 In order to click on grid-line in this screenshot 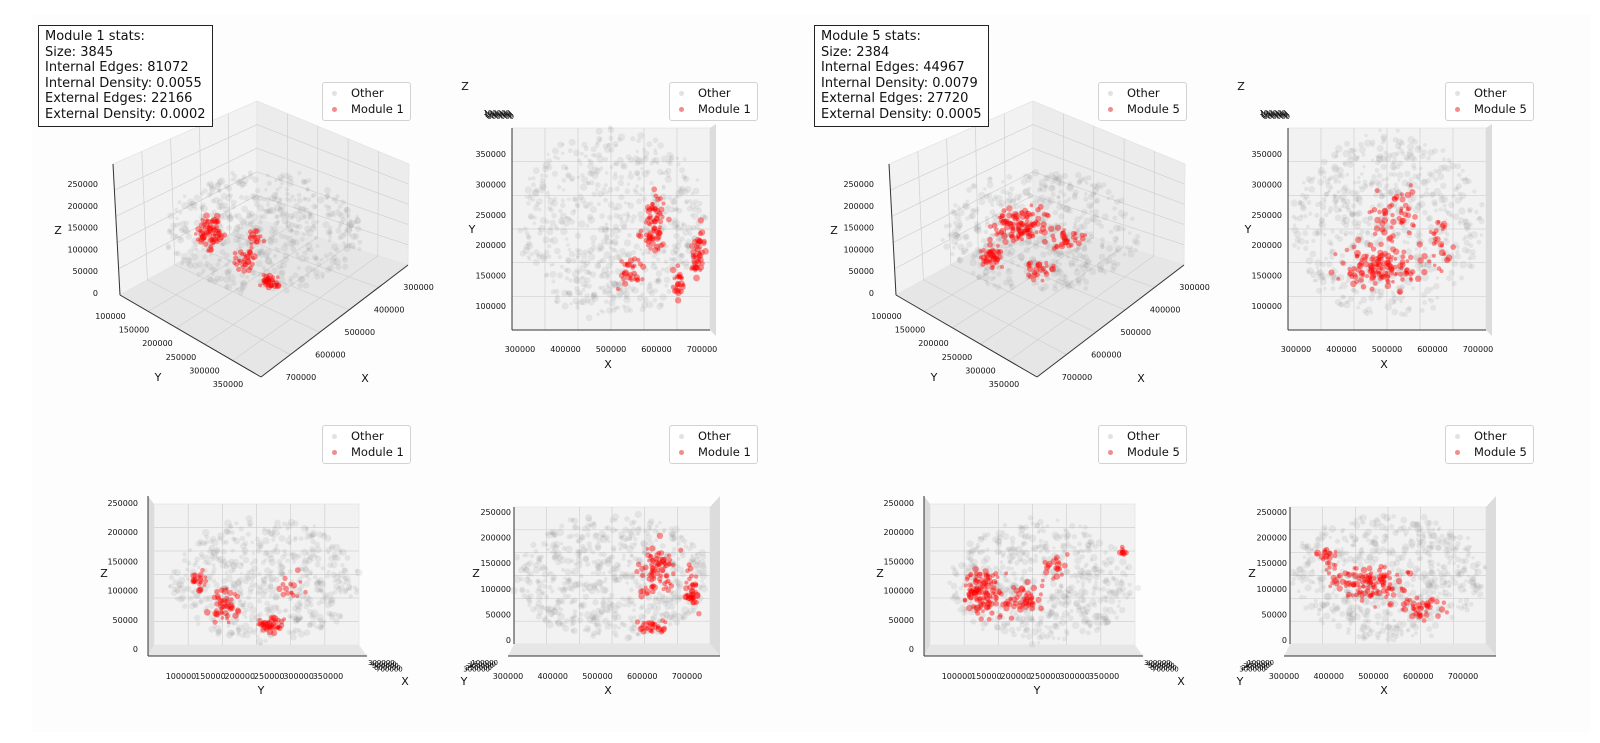, I will do `click(247, 298)`.